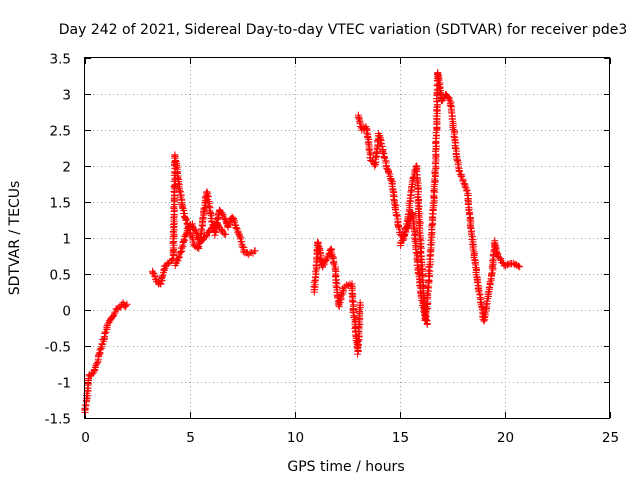  I want to click on y-tick-label: -0.5, so click(58, 348).